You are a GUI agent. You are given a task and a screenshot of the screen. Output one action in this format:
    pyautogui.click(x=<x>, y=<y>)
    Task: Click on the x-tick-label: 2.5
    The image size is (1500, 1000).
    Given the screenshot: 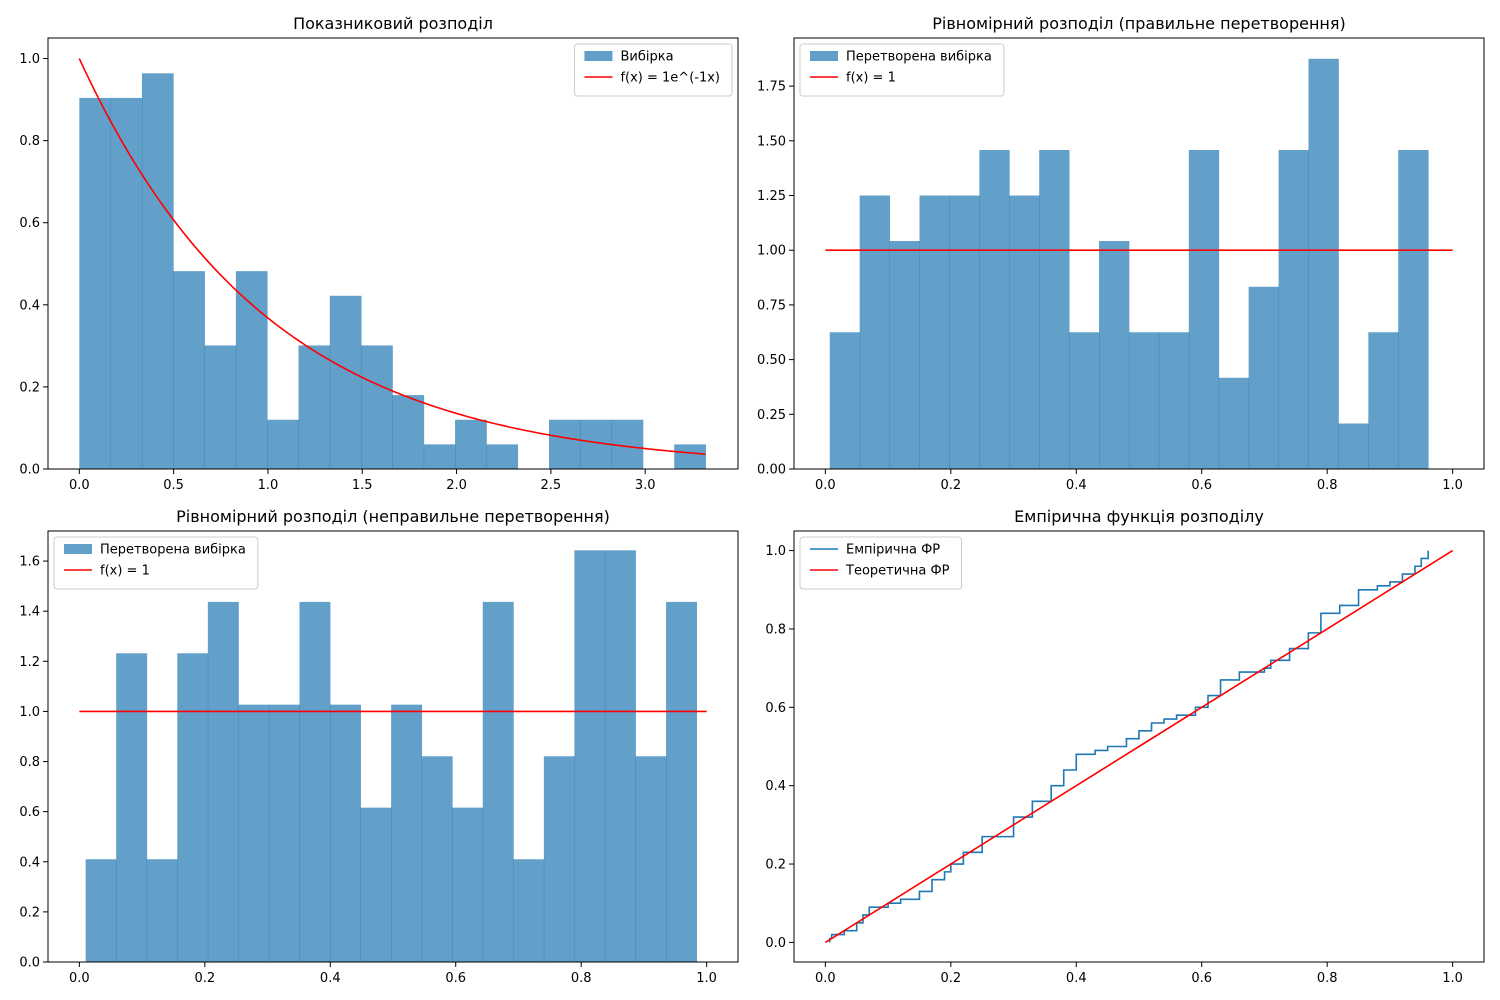 What is the action you would take?
    pyautogui.click(x=551, y=485)
    